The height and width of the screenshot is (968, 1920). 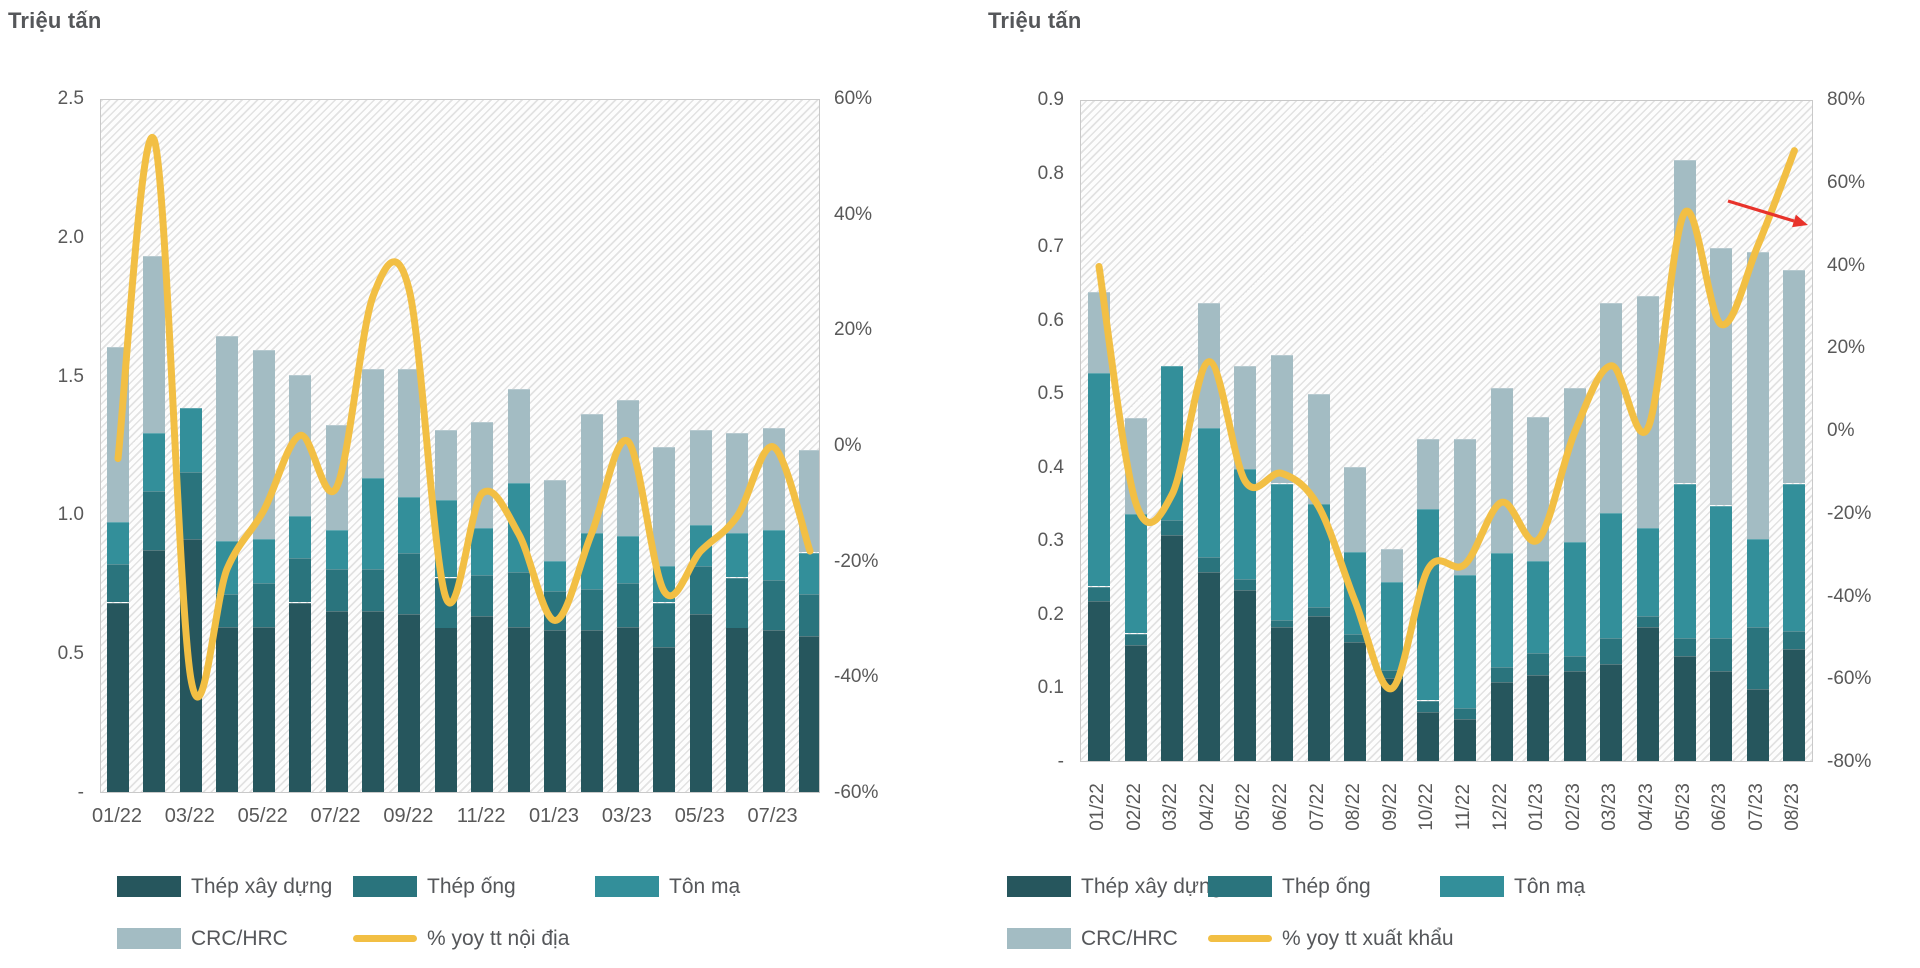 I want to click on legend-label: CRC/HRC, so click(x=1129, y=938).